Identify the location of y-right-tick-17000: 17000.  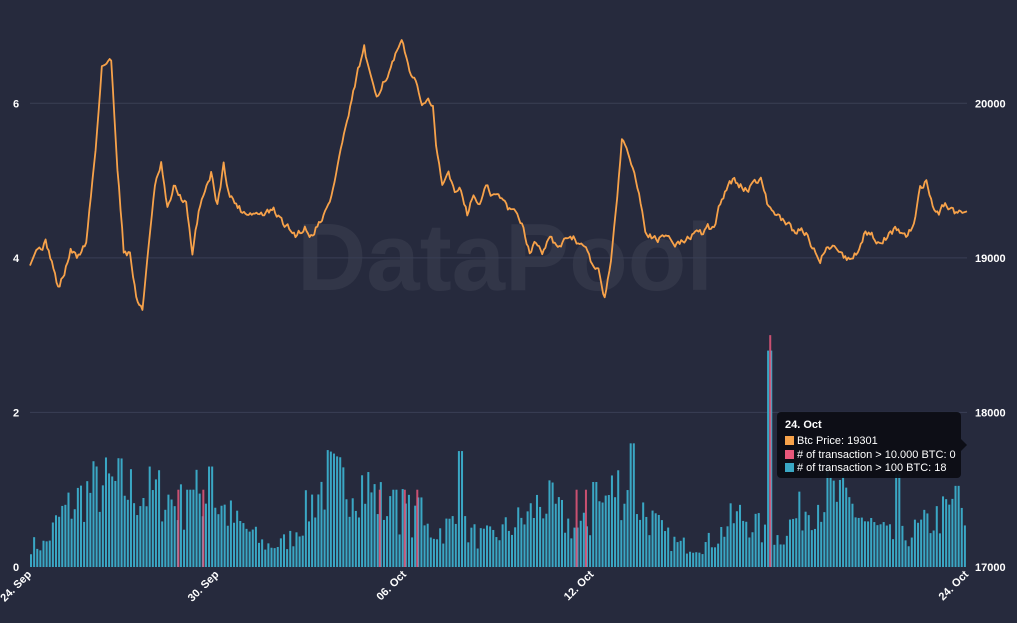
(990, 568).